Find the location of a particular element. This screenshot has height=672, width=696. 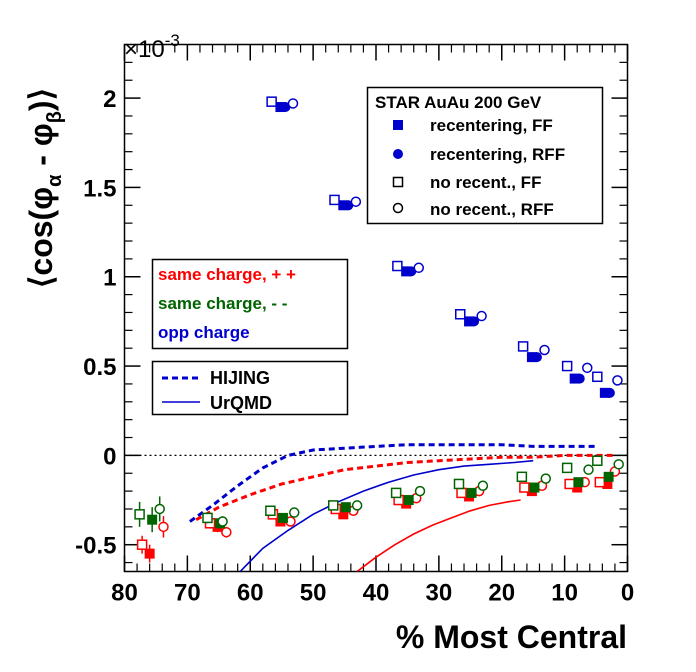

x-tick-label: 20 is located at coordinates (501, 593).